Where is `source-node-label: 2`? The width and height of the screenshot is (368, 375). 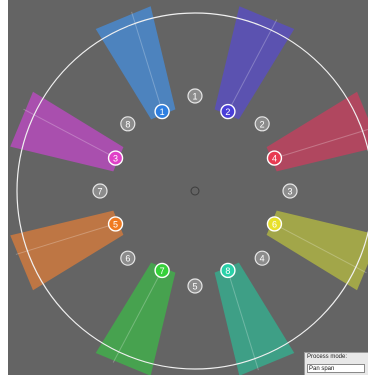 source-node-label: 2 is located at coordinates (227, 112).